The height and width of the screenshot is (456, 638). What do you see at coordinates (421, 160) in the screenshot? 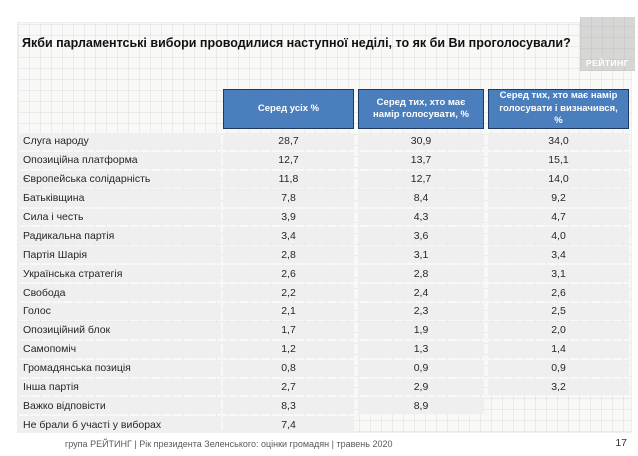
I see `value-cell: 13,7` at bounding box center [421, 160].